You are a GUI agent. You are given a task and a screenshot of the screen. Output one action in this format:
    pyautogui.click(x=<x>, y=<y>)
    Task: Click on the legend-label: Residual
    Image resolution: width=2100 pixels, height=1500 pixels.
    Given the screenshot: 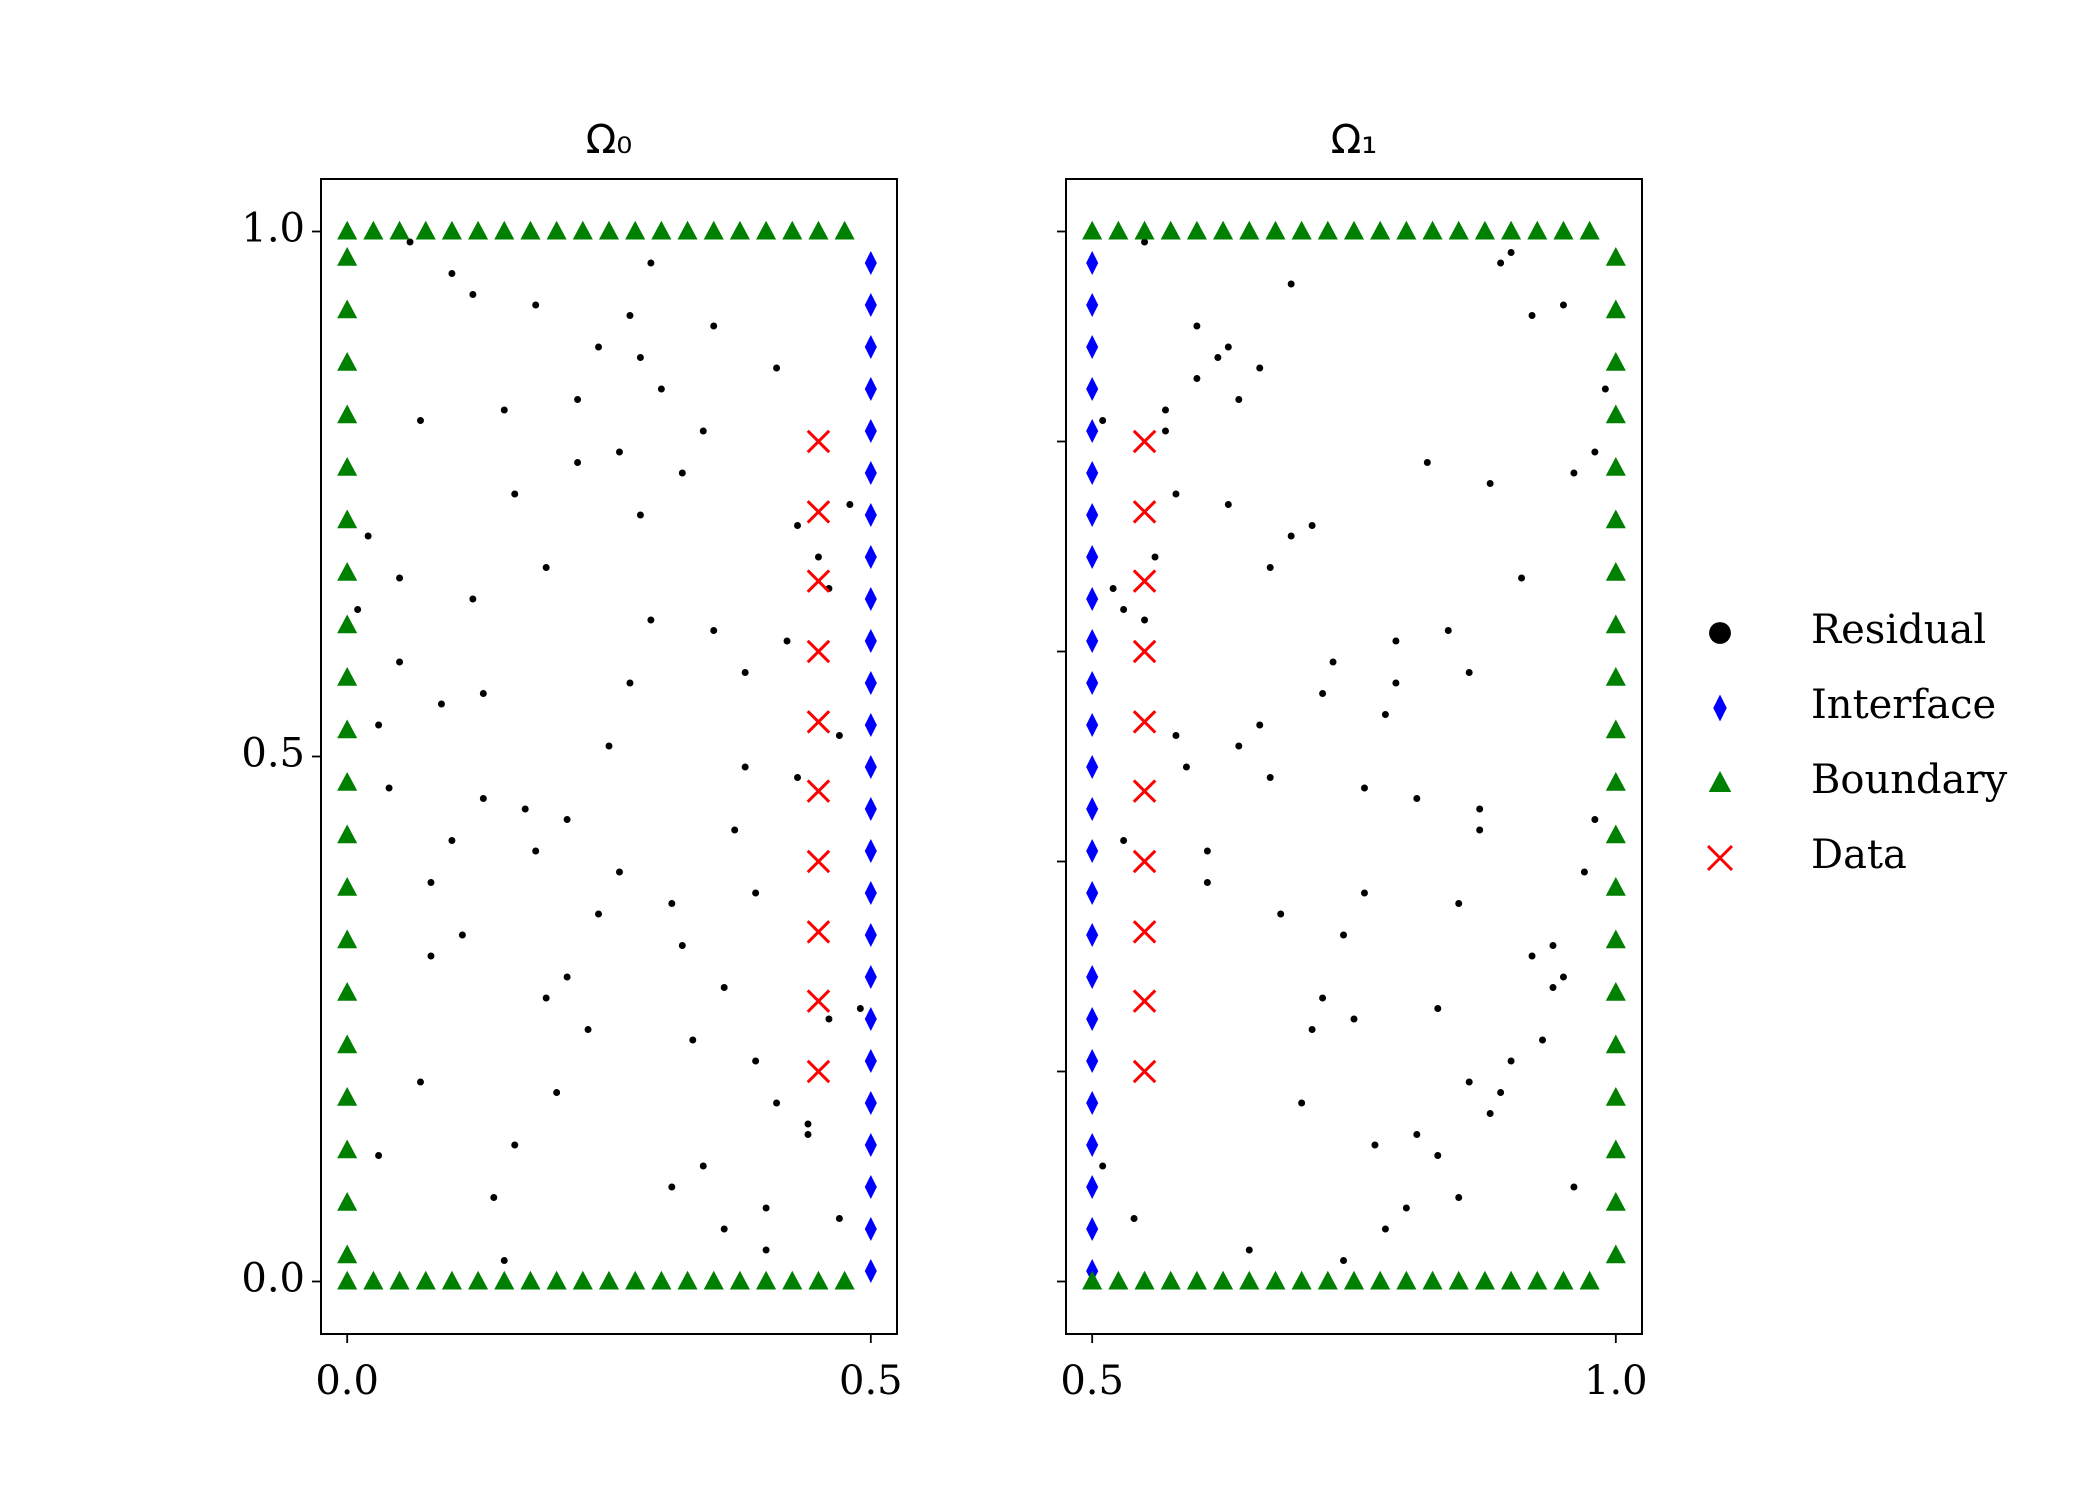 What is the action you would take?
    pyautogui.click(x=1898, y=630)
    